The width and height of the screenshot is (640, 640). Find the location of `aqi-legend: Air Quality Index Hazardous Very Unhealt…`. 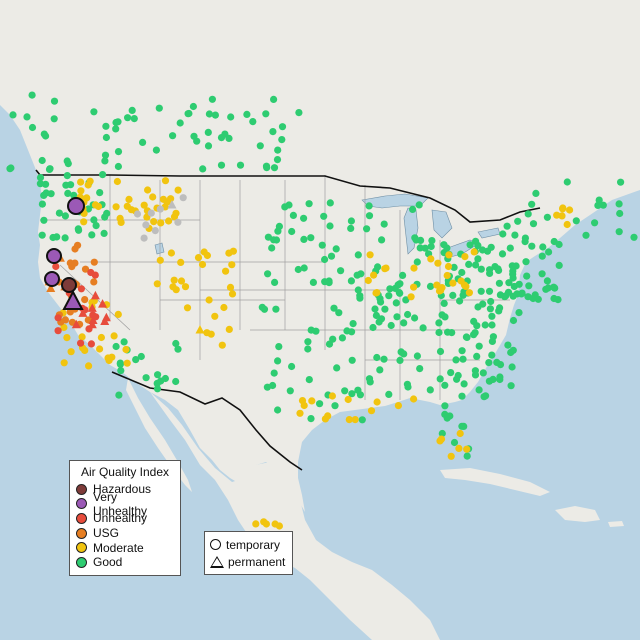

aqi-legend: Air Quality Index Hazardous Very Unhealt… is located at coordinates (125, 518).